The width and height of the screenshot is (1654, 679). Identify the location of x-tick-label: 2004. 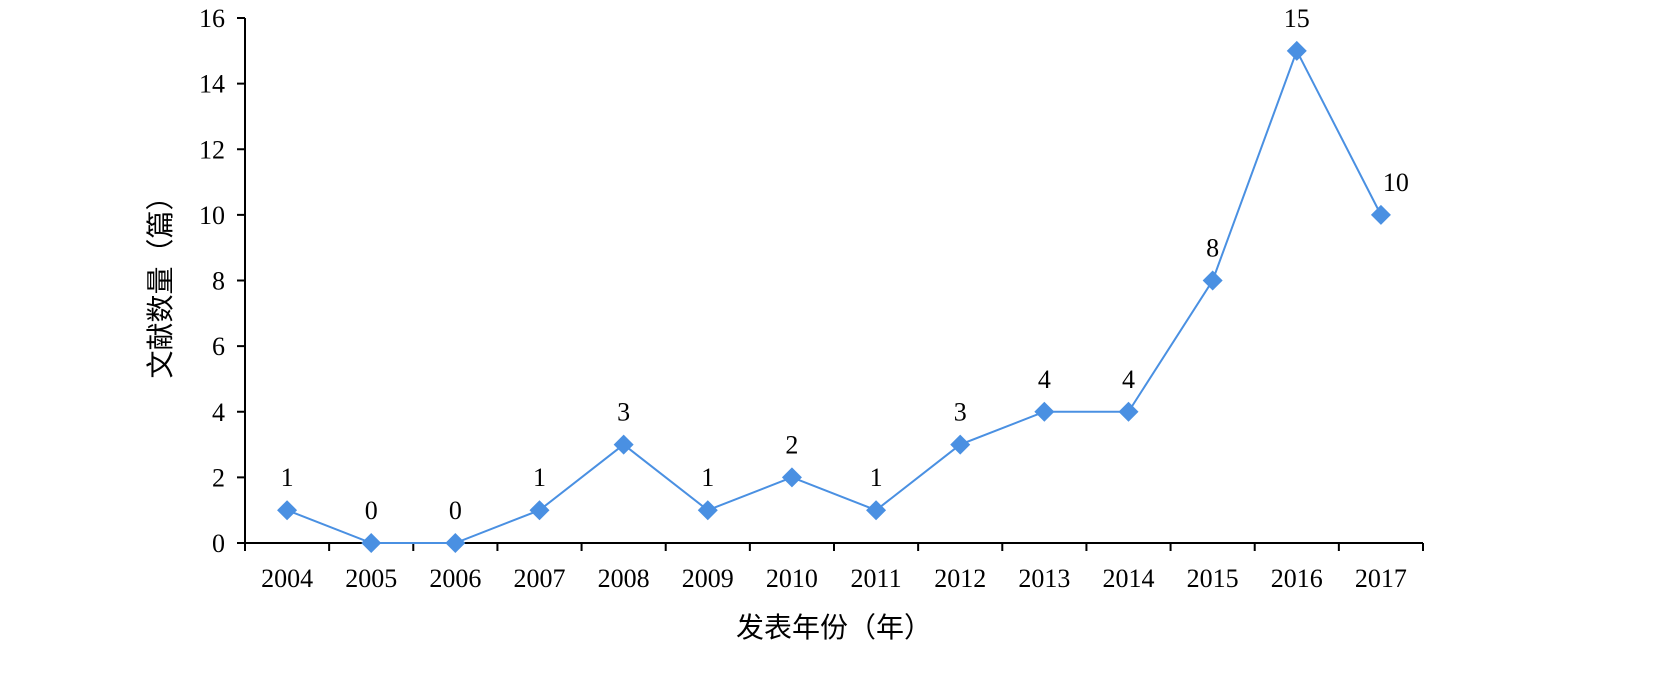
(287, 578).